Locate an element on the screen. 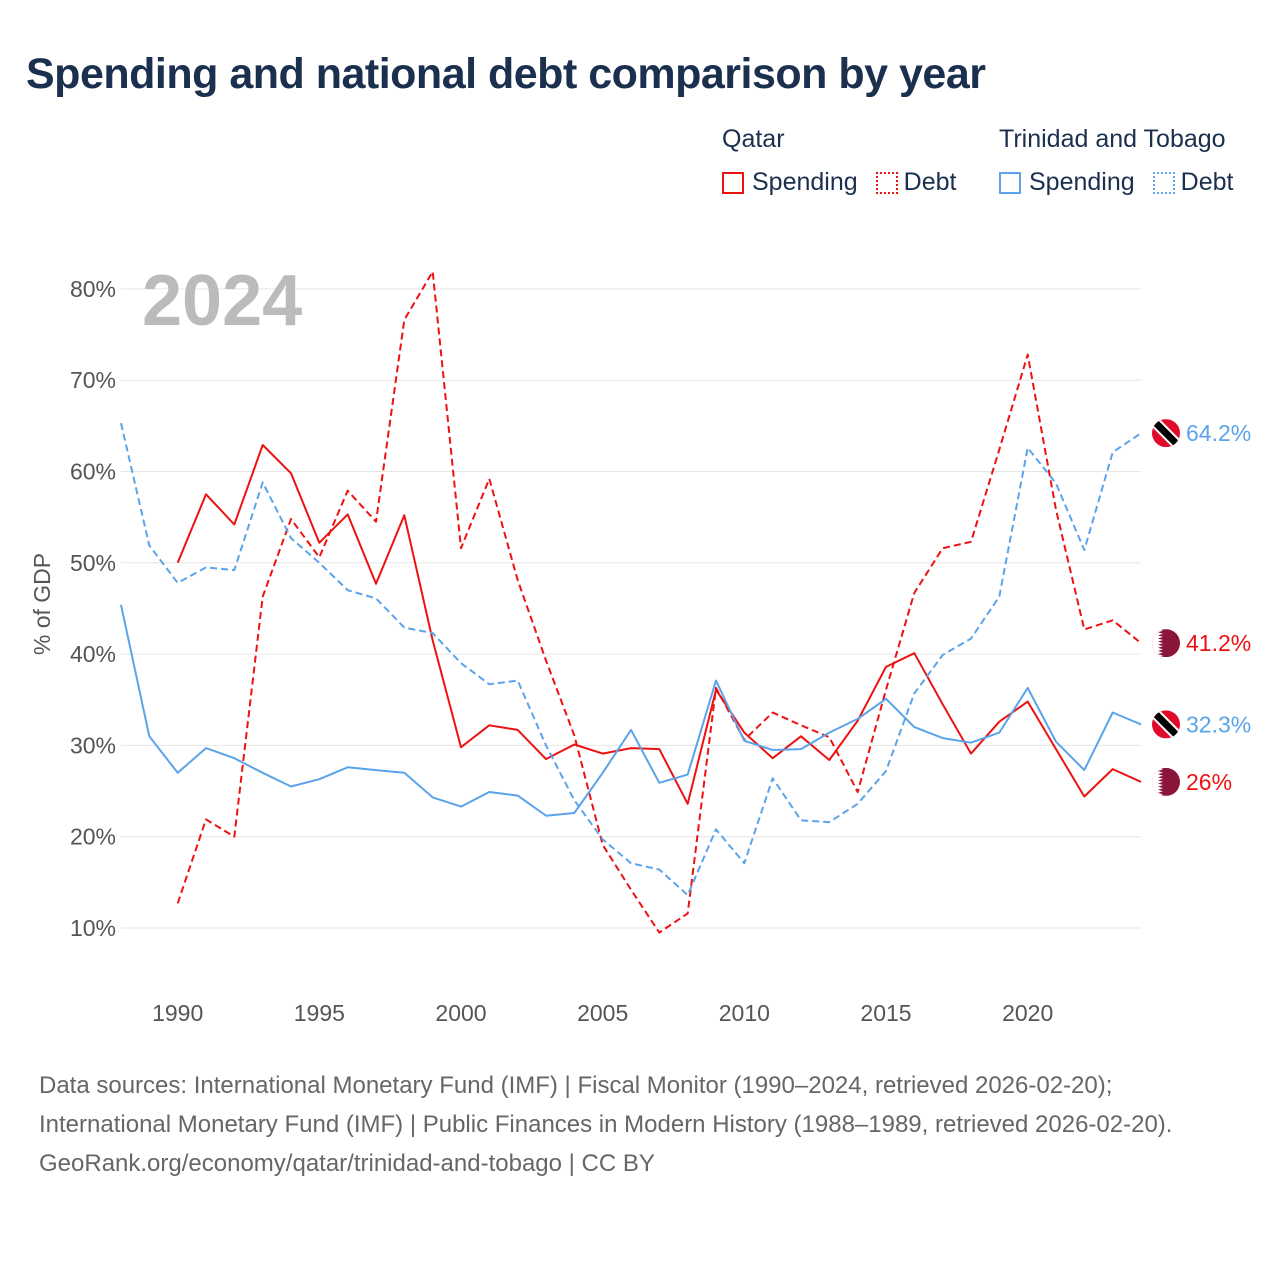  legend-tt-spending: Spending is located at coordinates (1067, 182).